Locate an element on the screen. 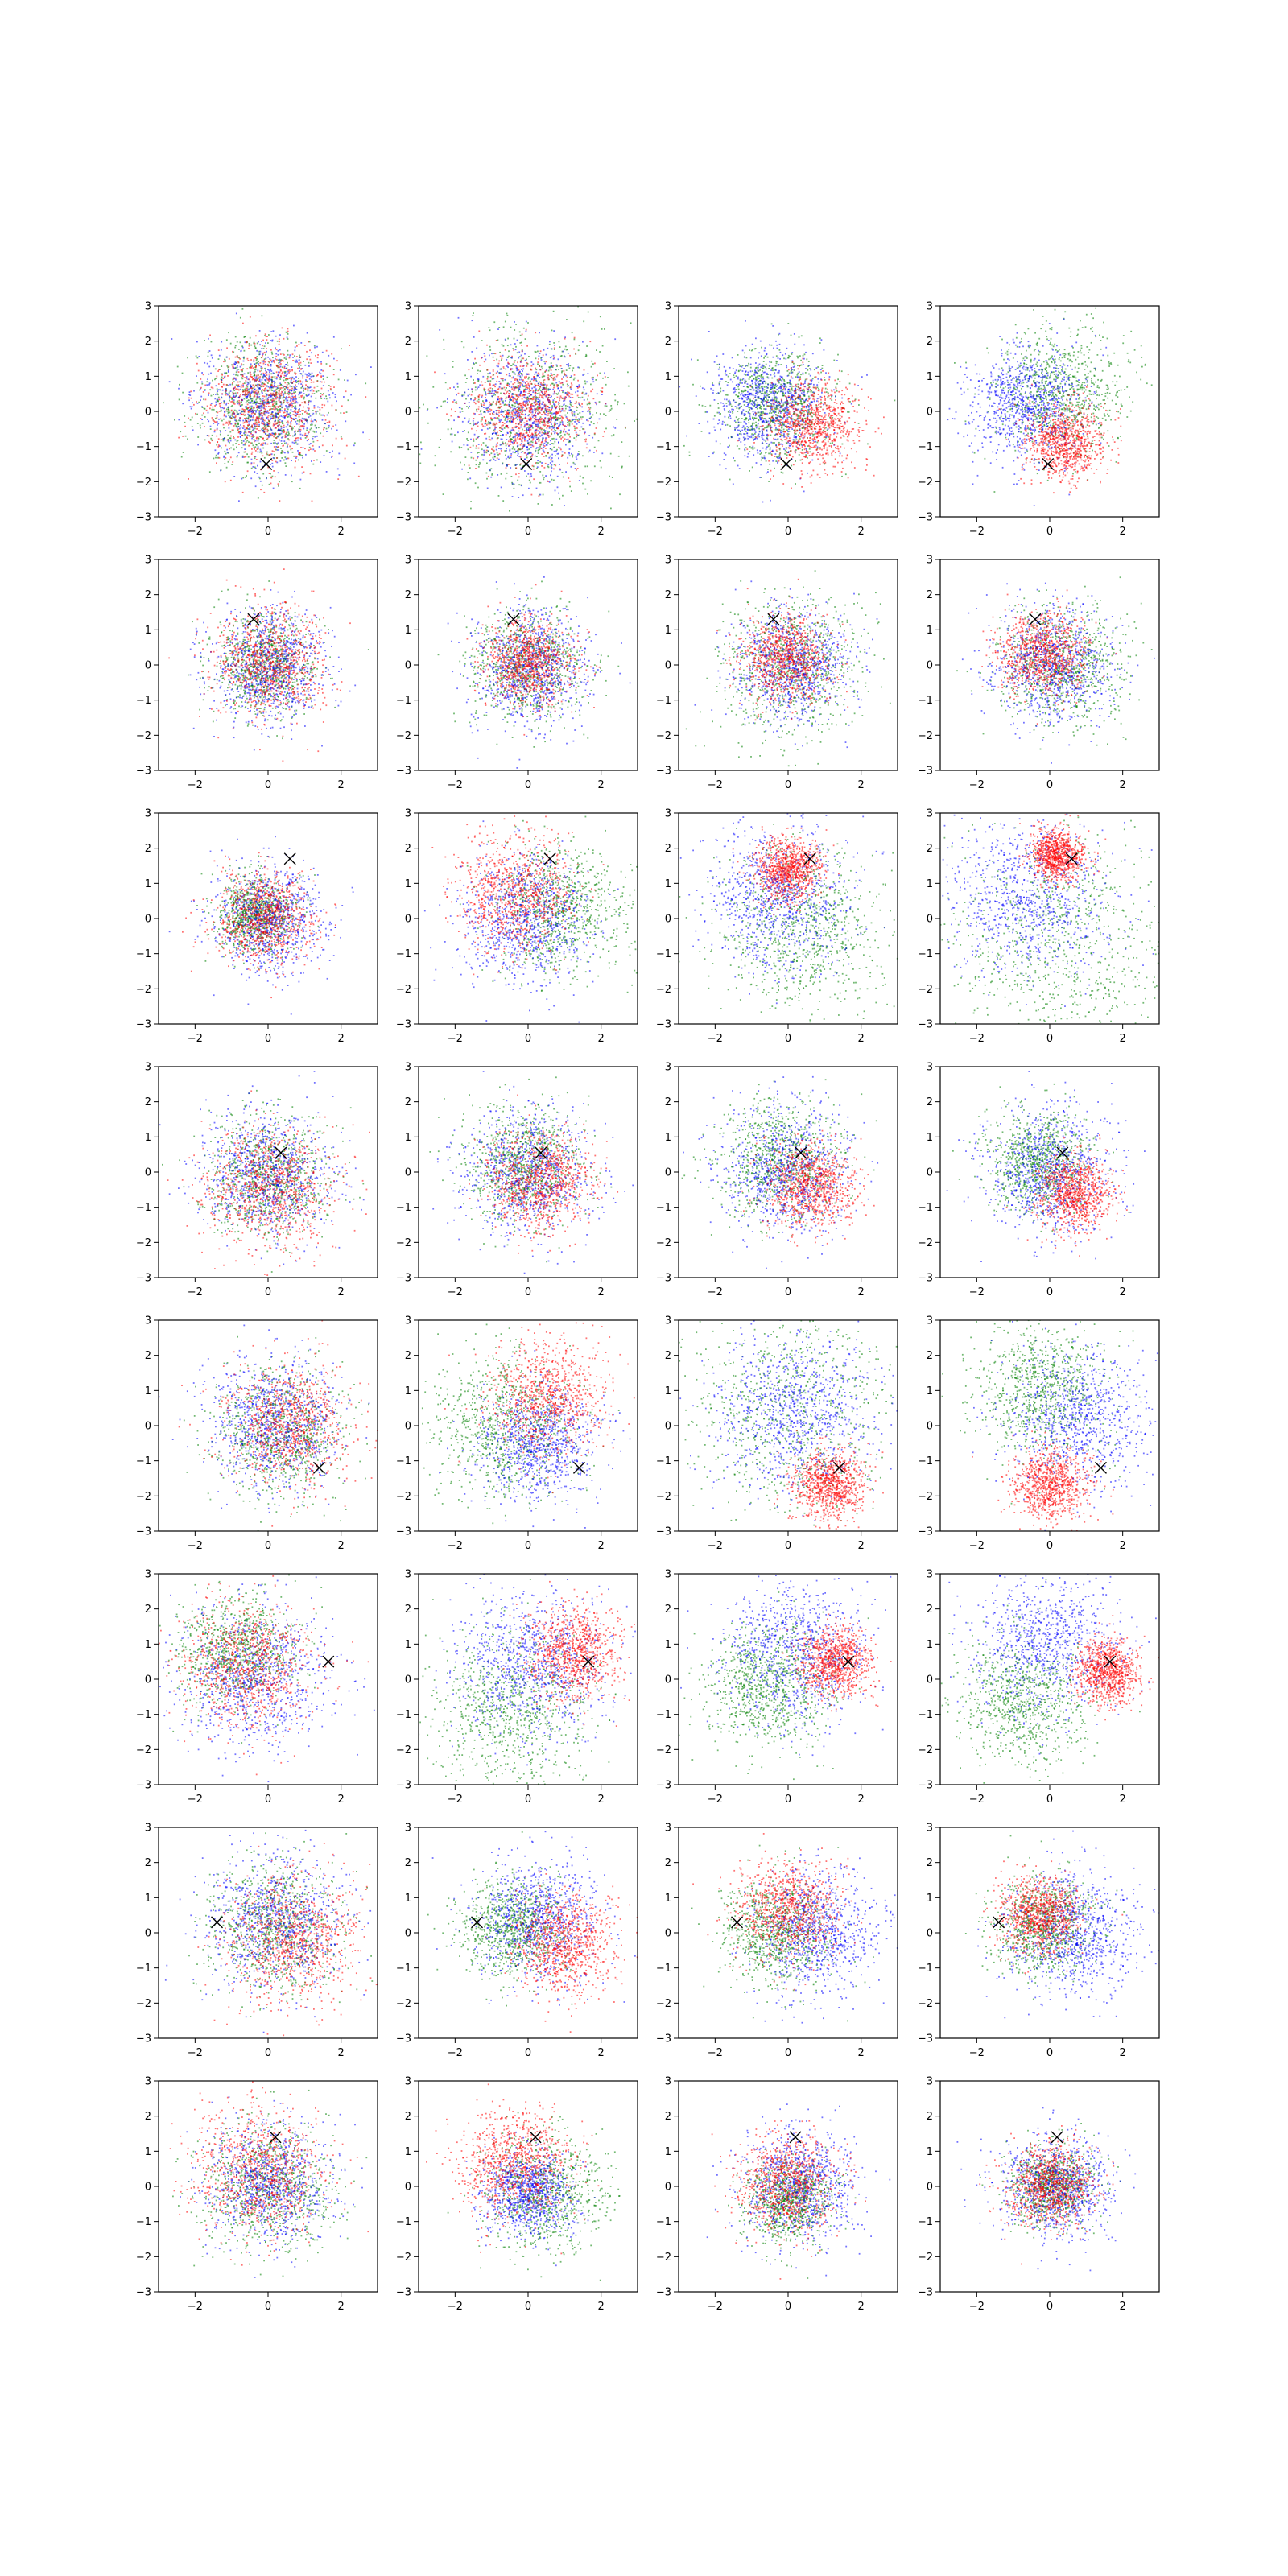 The width and height of the screenshot is (1288, 2576). y-tick-label: 1 is located at coordinates (148, 377).